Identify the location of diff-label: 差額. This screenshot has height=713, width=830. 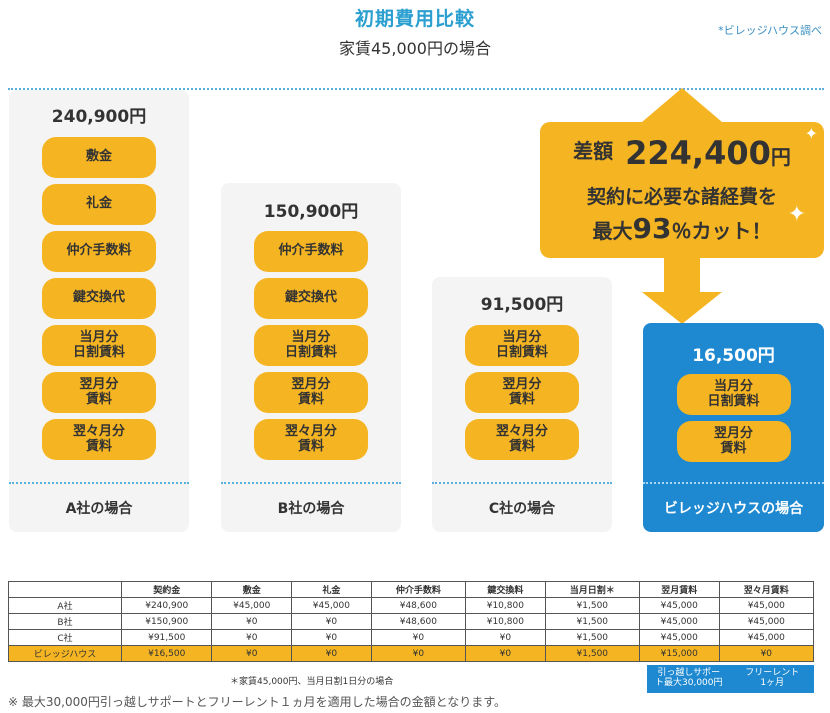
(593, 151).